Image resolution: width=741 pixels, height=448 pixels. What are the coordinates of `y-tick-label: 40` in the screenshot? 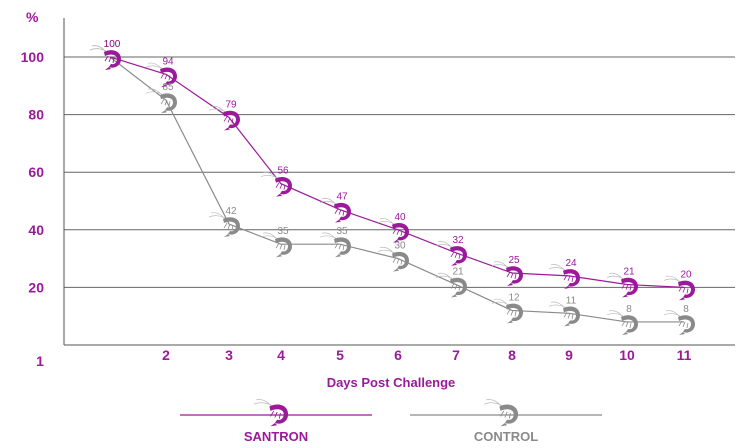 It's located at (36, 230).